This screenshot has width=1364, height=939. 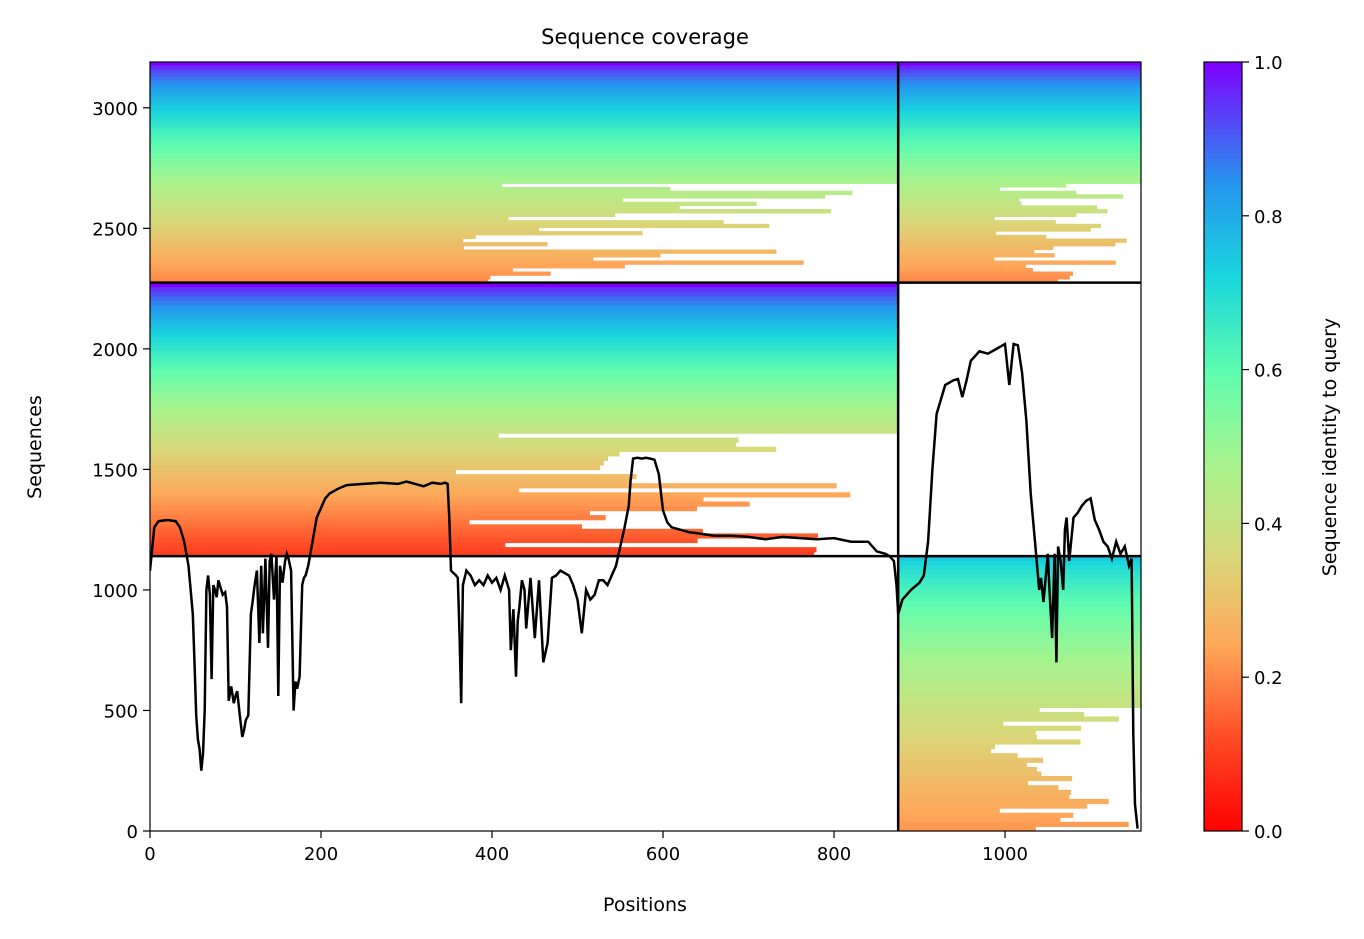 What do you see at coordinates (834, 854) in the screenshot?
I see `x-tick-label: 800` at bounding box center [834, 854].